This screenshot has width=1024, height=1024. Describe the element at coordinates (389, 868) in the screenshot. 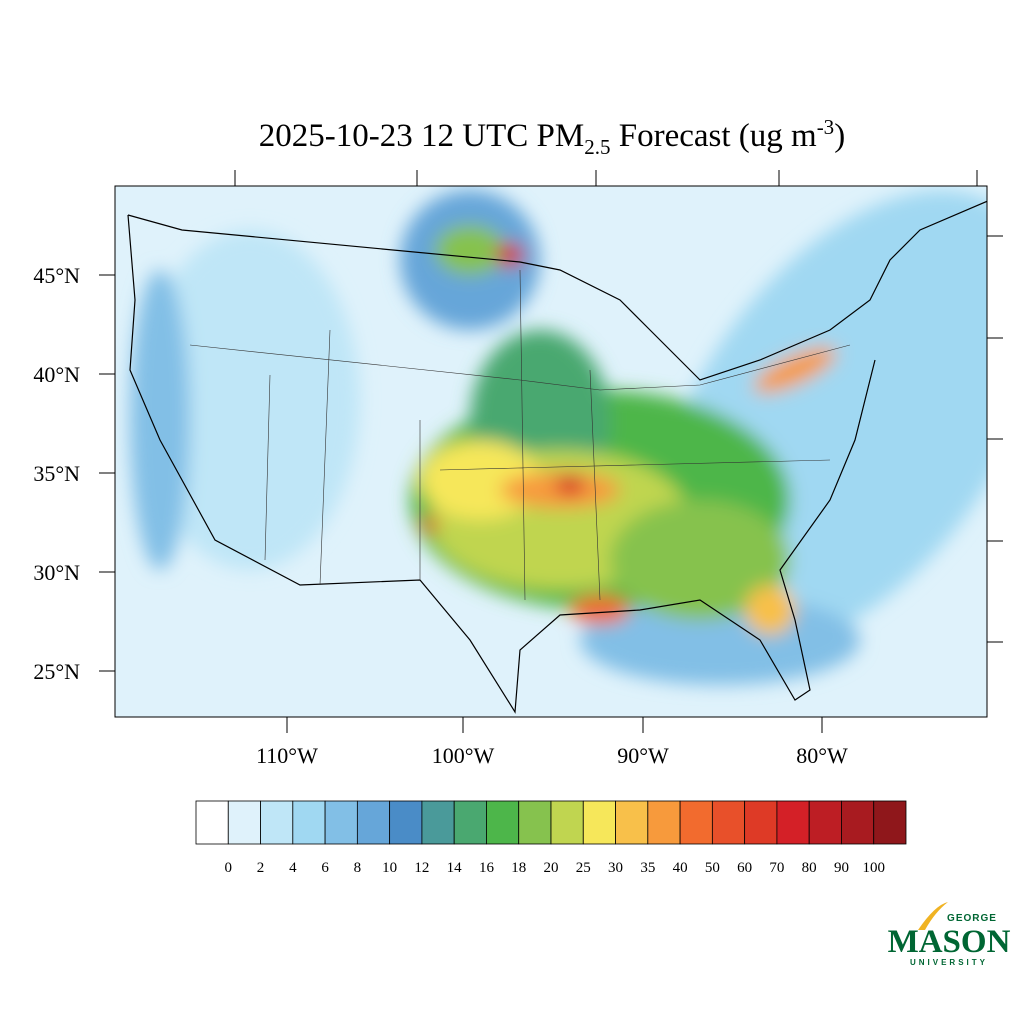

I see `colorbar-label: 10` at that location.